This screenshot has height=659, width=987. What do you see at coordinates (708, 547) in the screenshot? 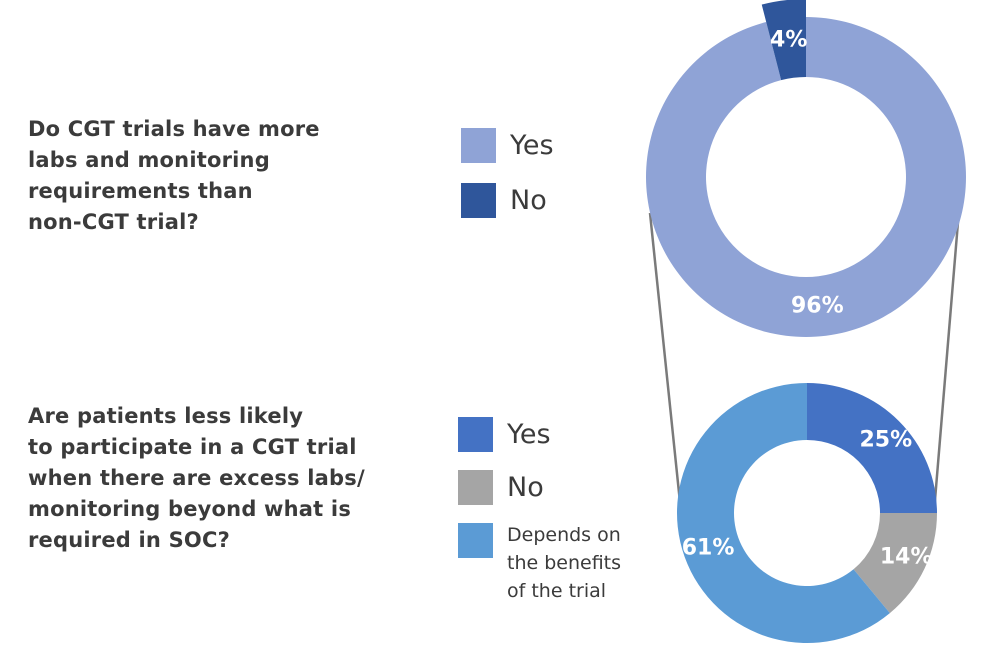
I see `donut-2-value-label-3: 61%` at bounding box center [708, 547].